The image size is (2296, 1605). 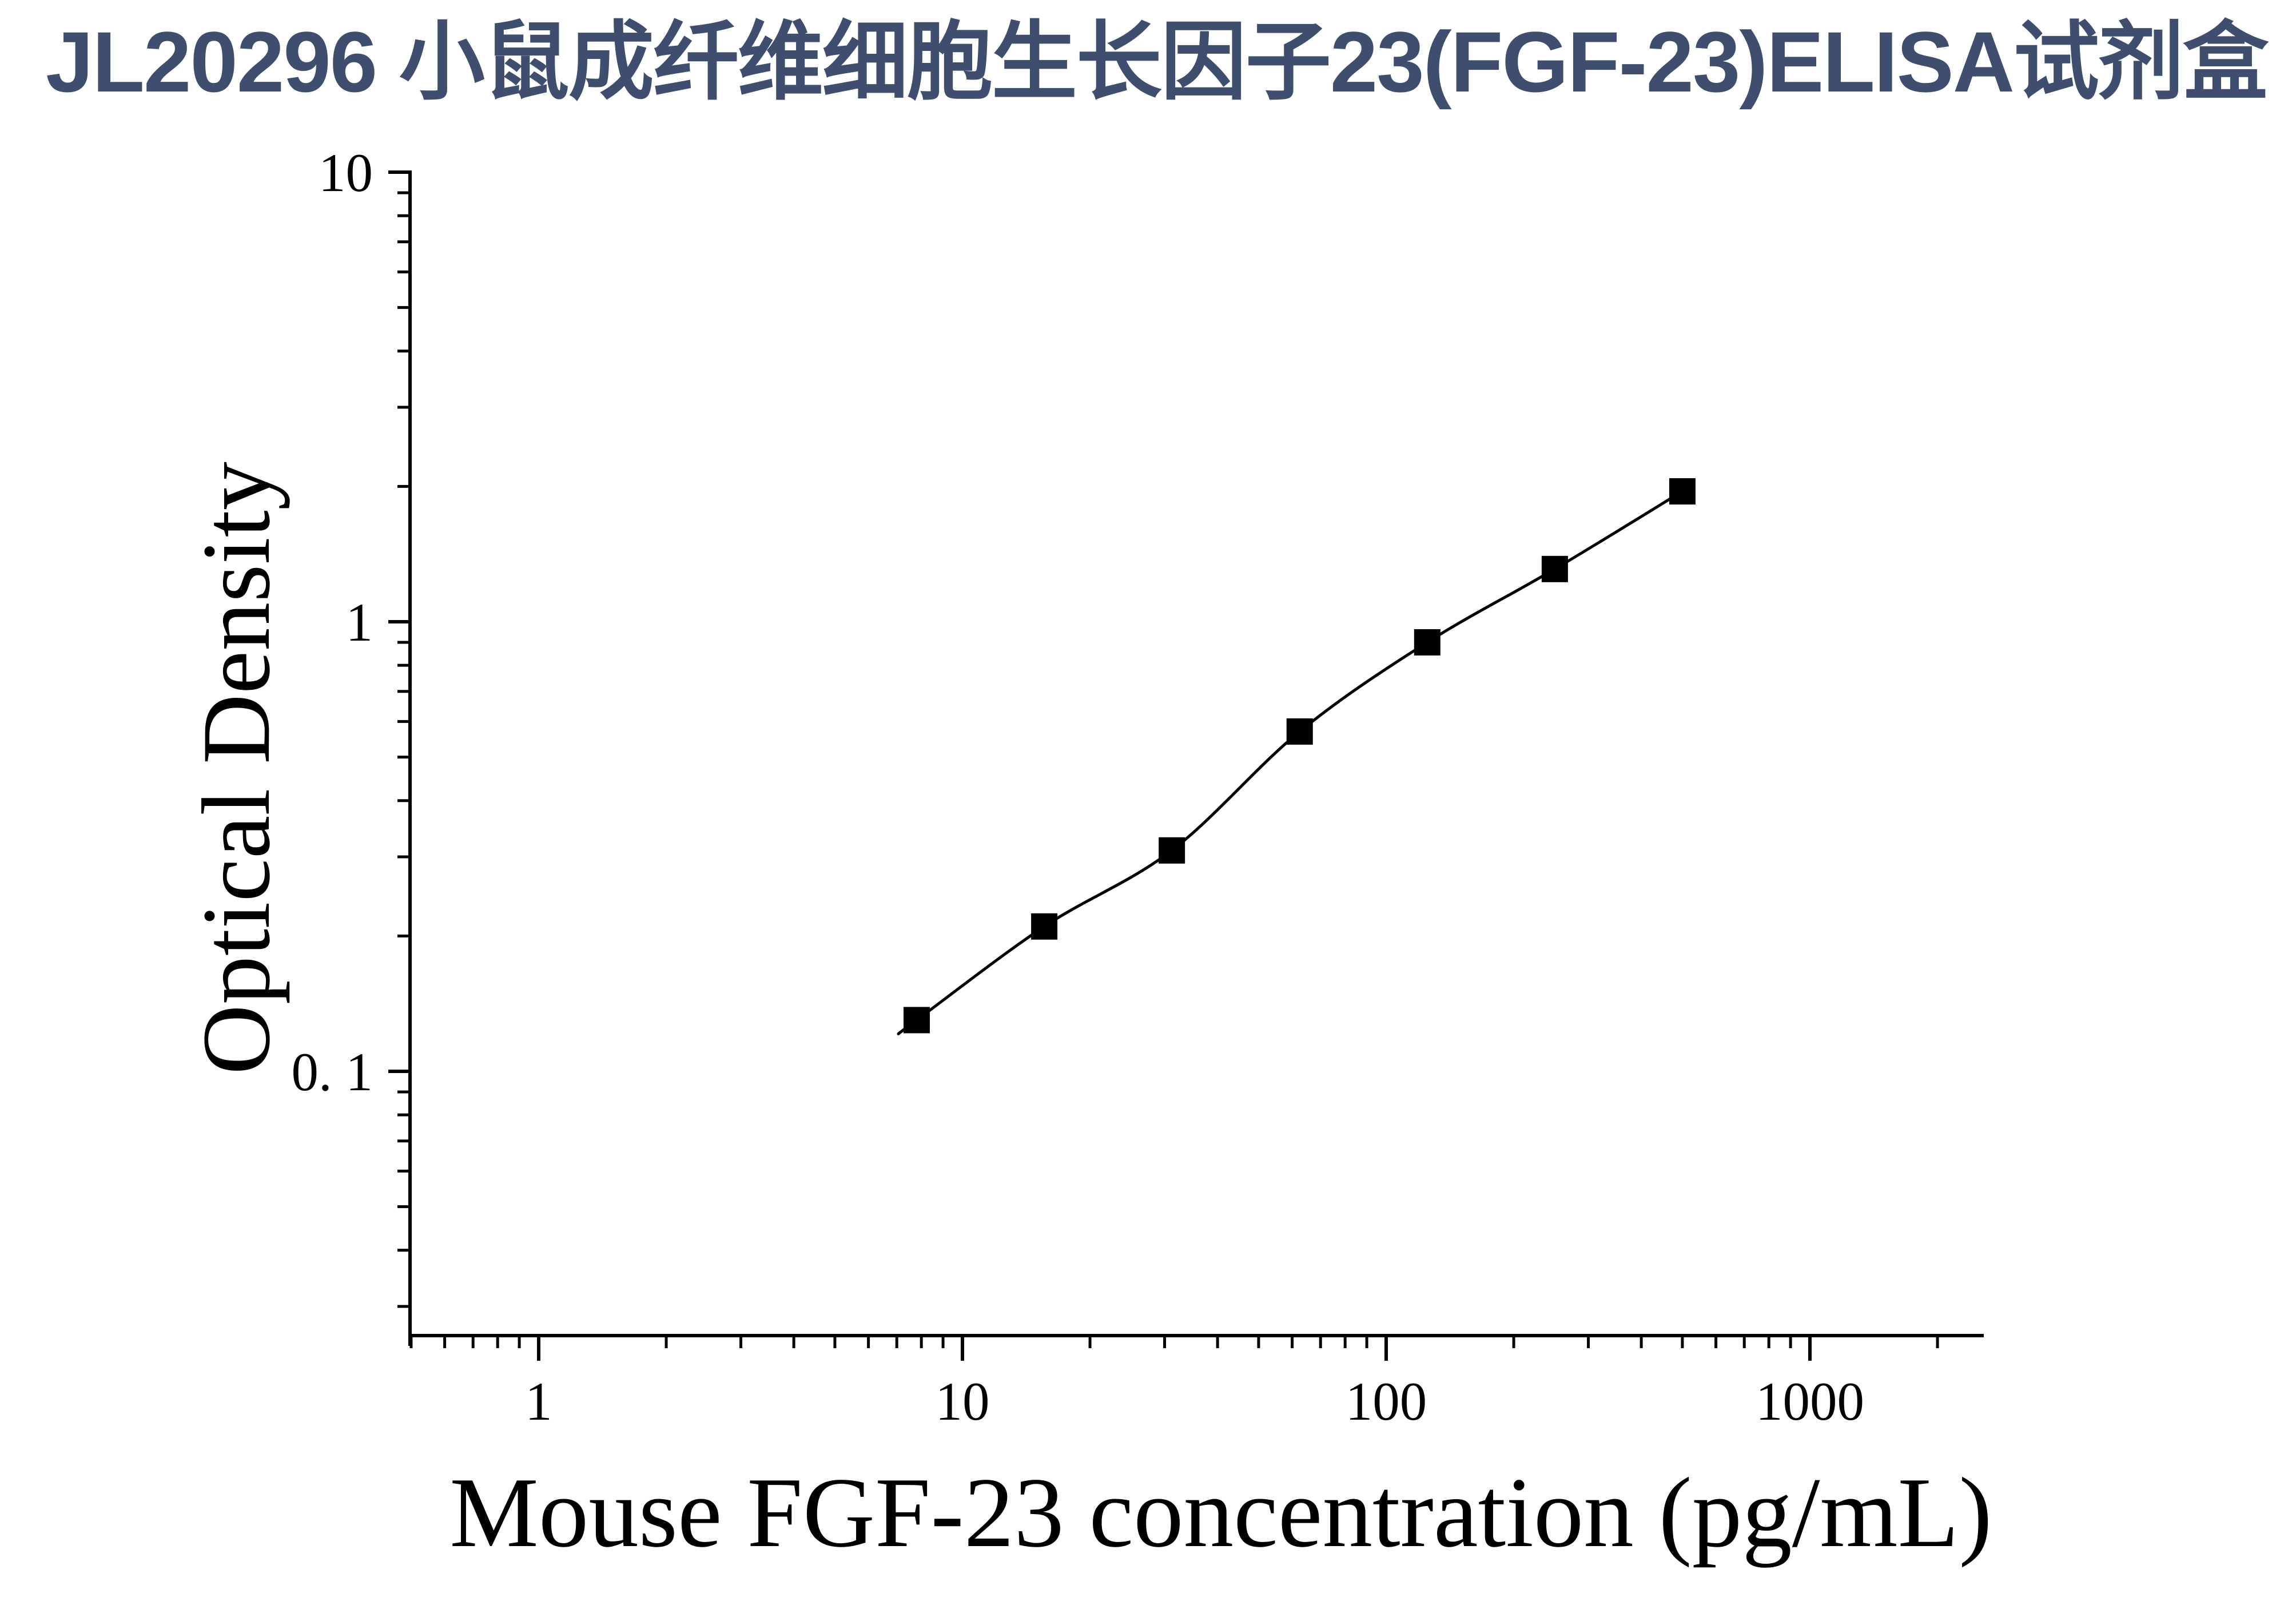 What do you see at coordinates (538, 1401) in the screenshot?
I see `x-tick-label: 1` at bounding box center [538, 1401].